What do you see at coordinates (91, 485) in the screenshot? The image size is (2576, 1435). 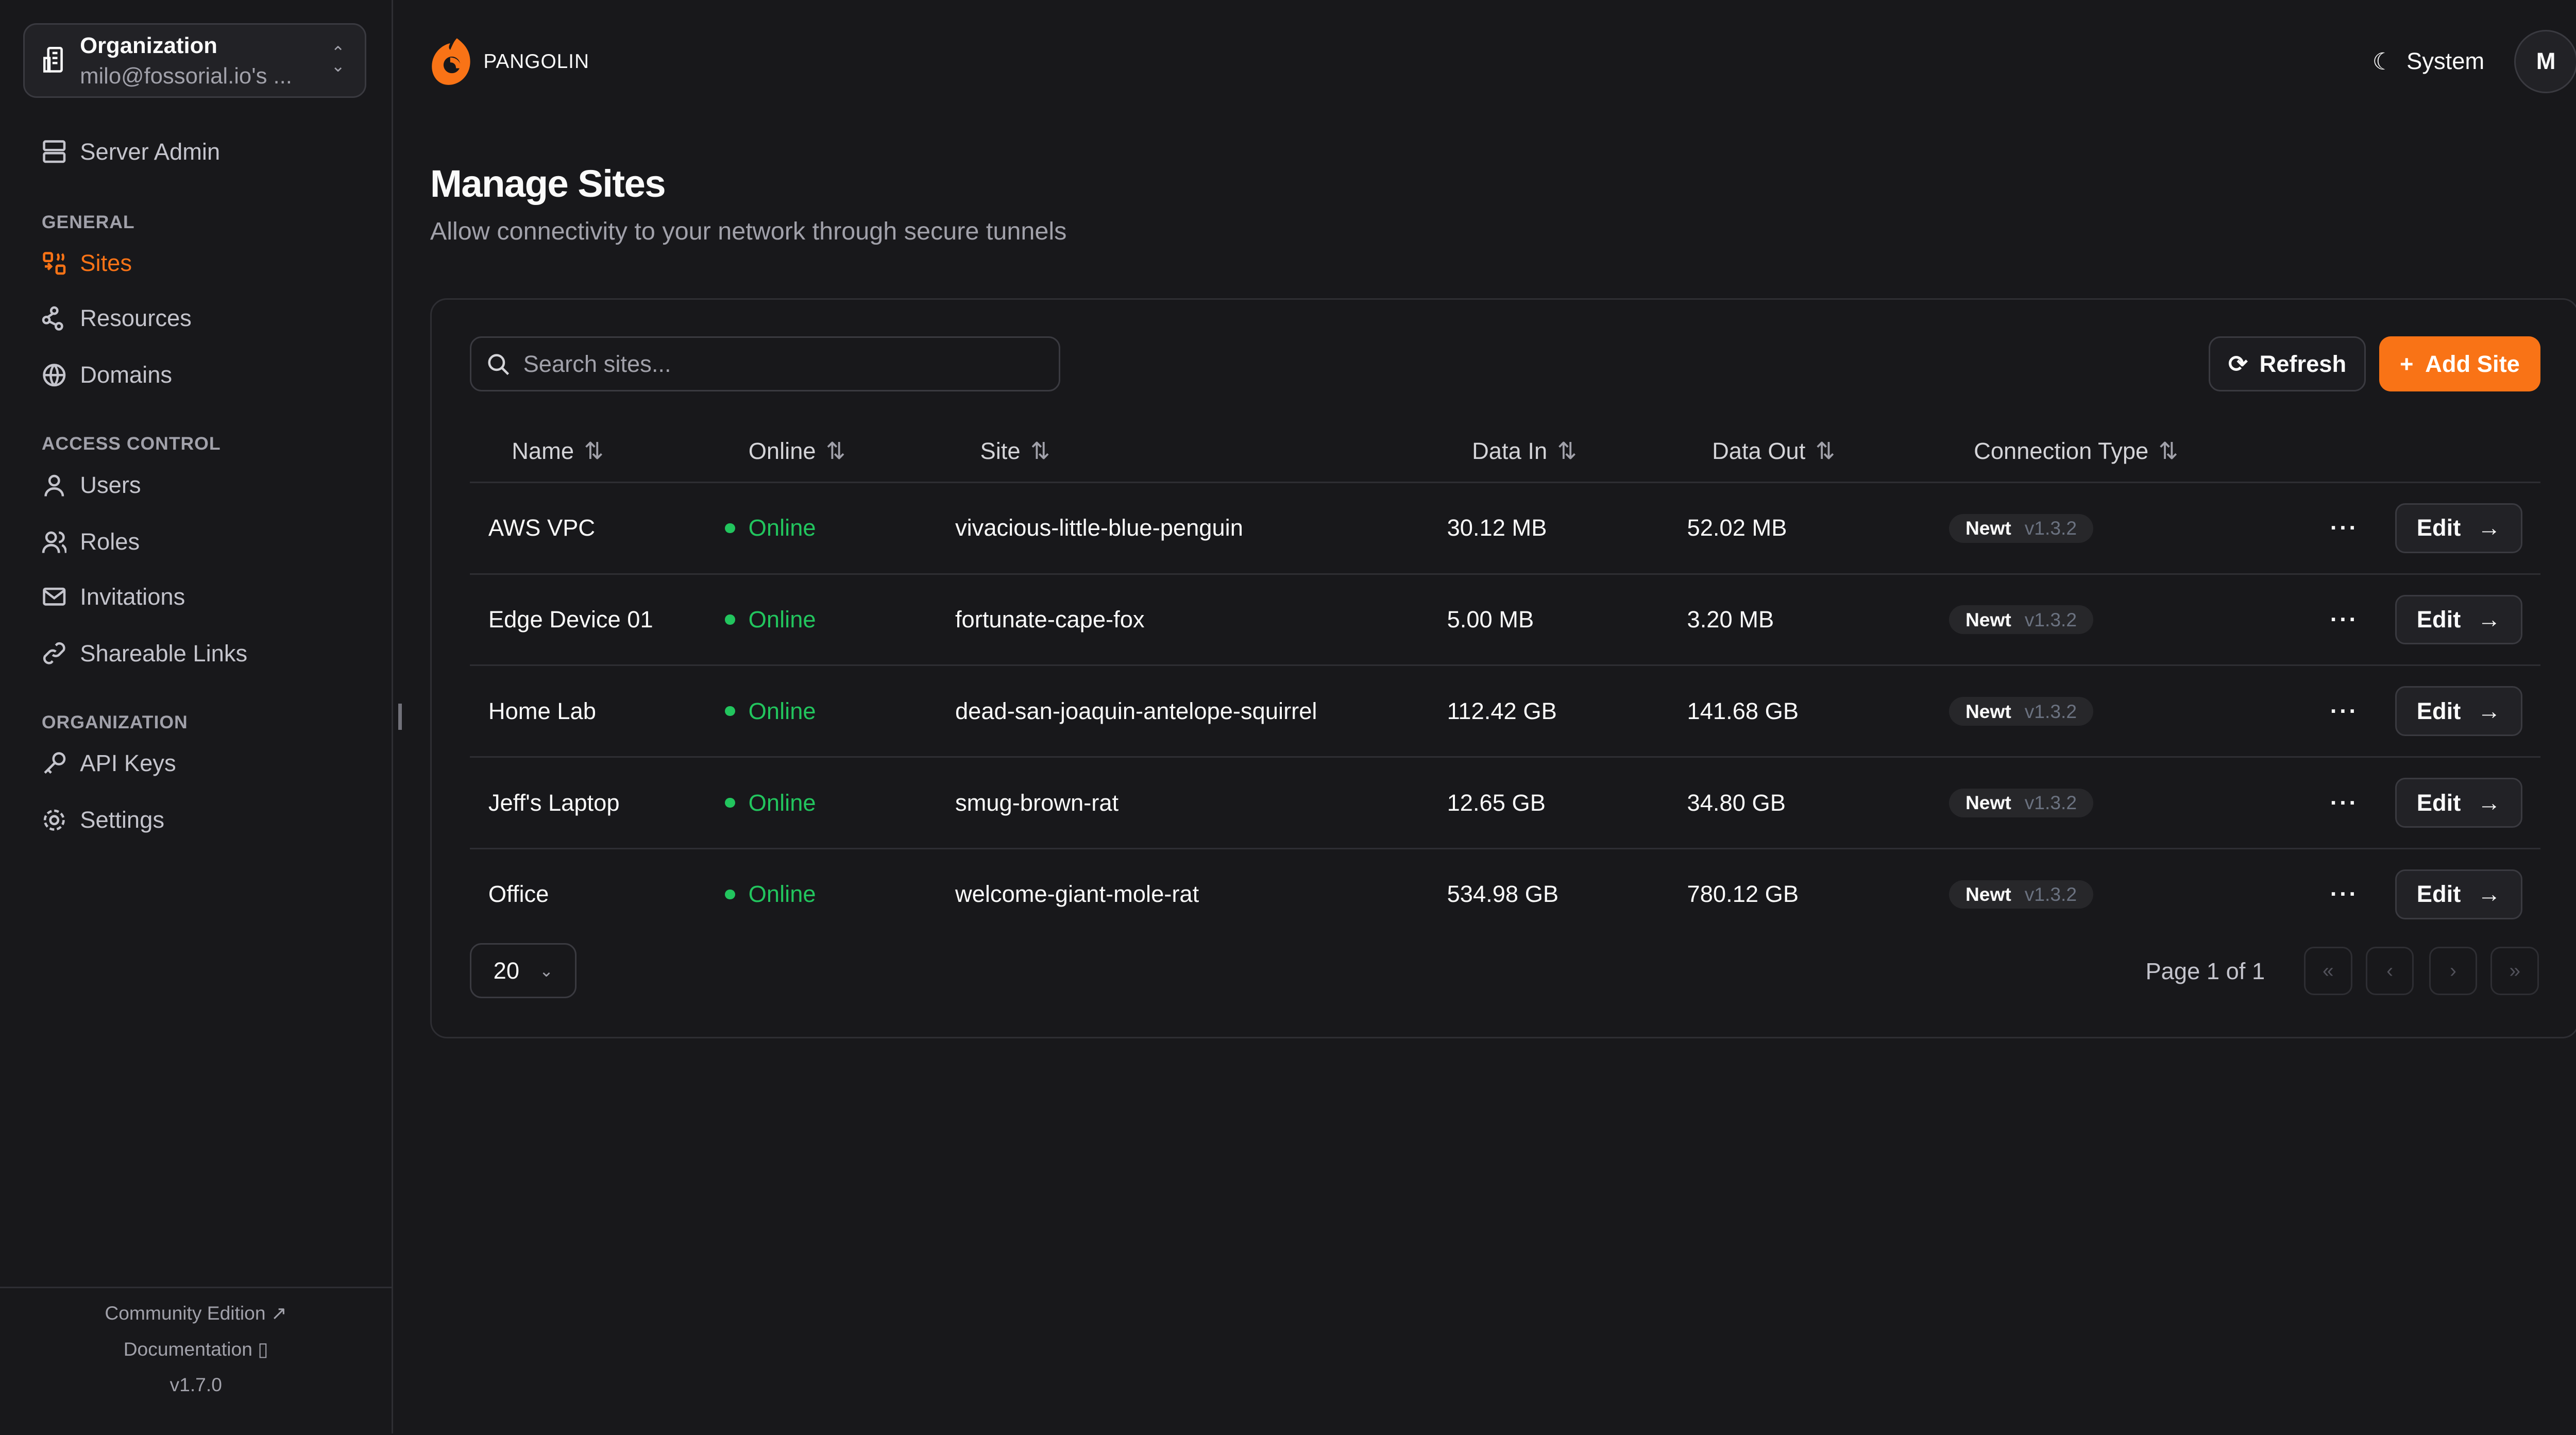 I see `sidebar-item-users: Users` at bounding box center [91, 485].